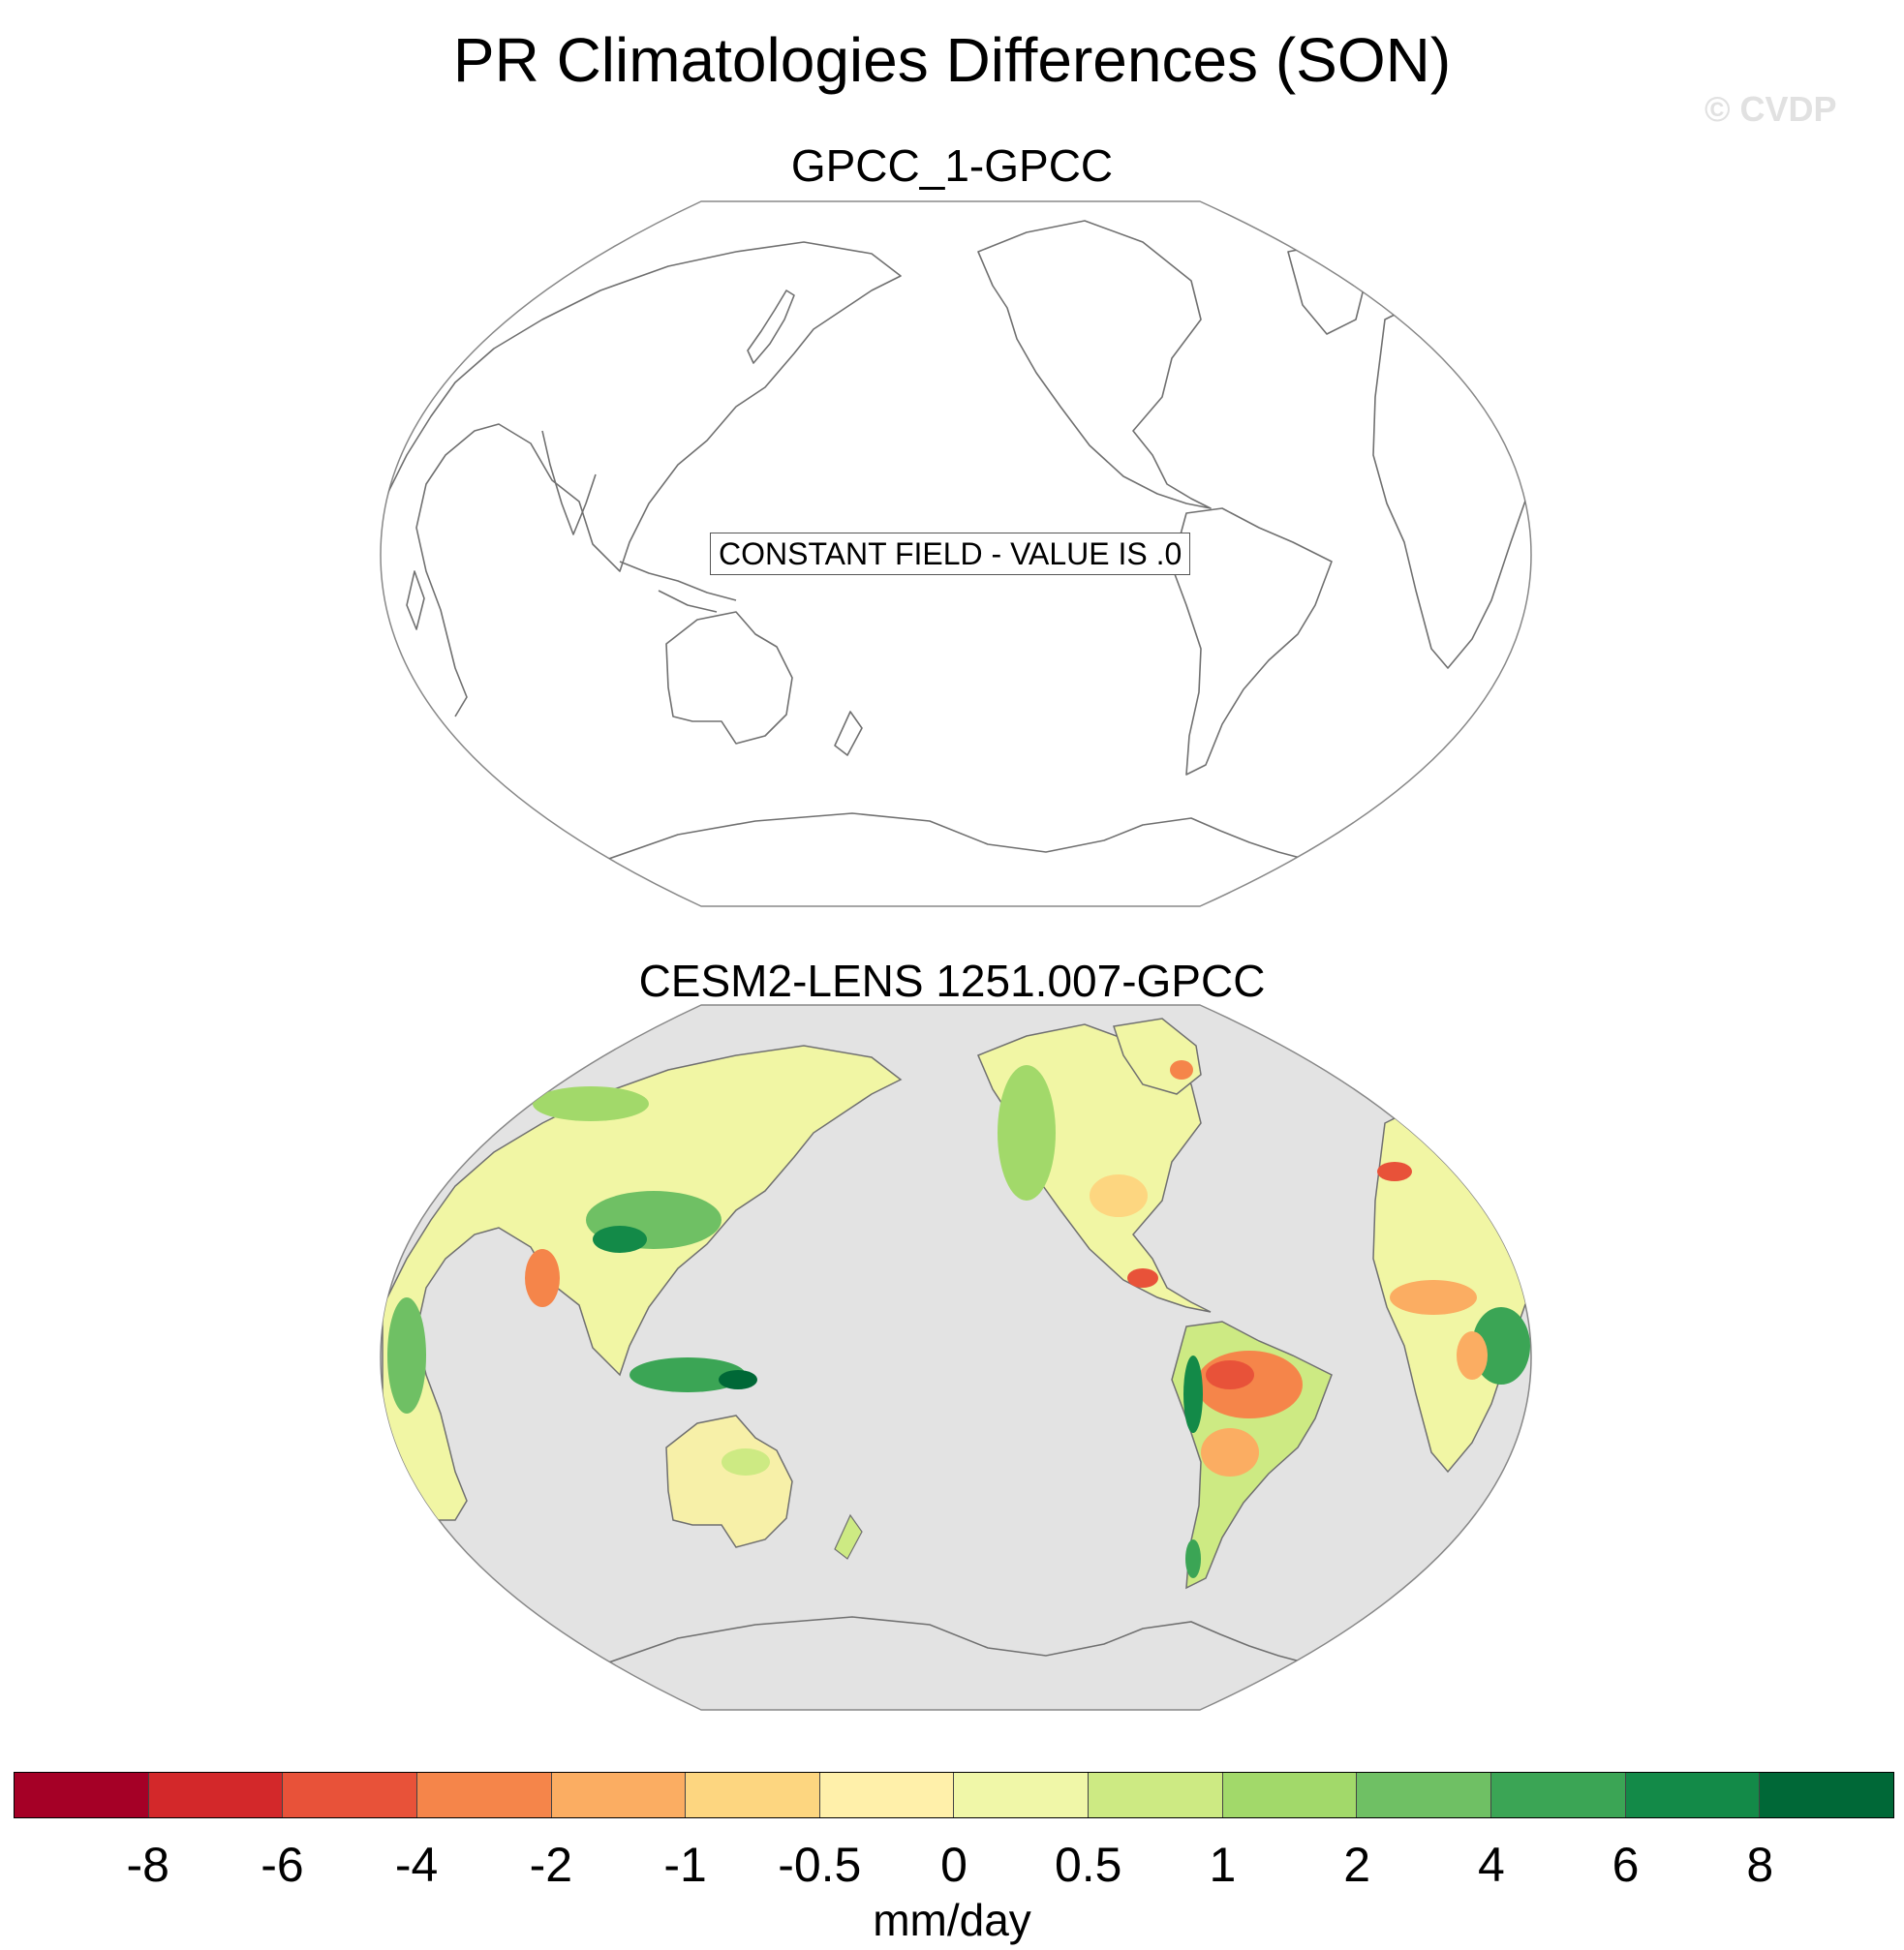  I want to click on colorbar-units: mm/day, so click(952, 1920).